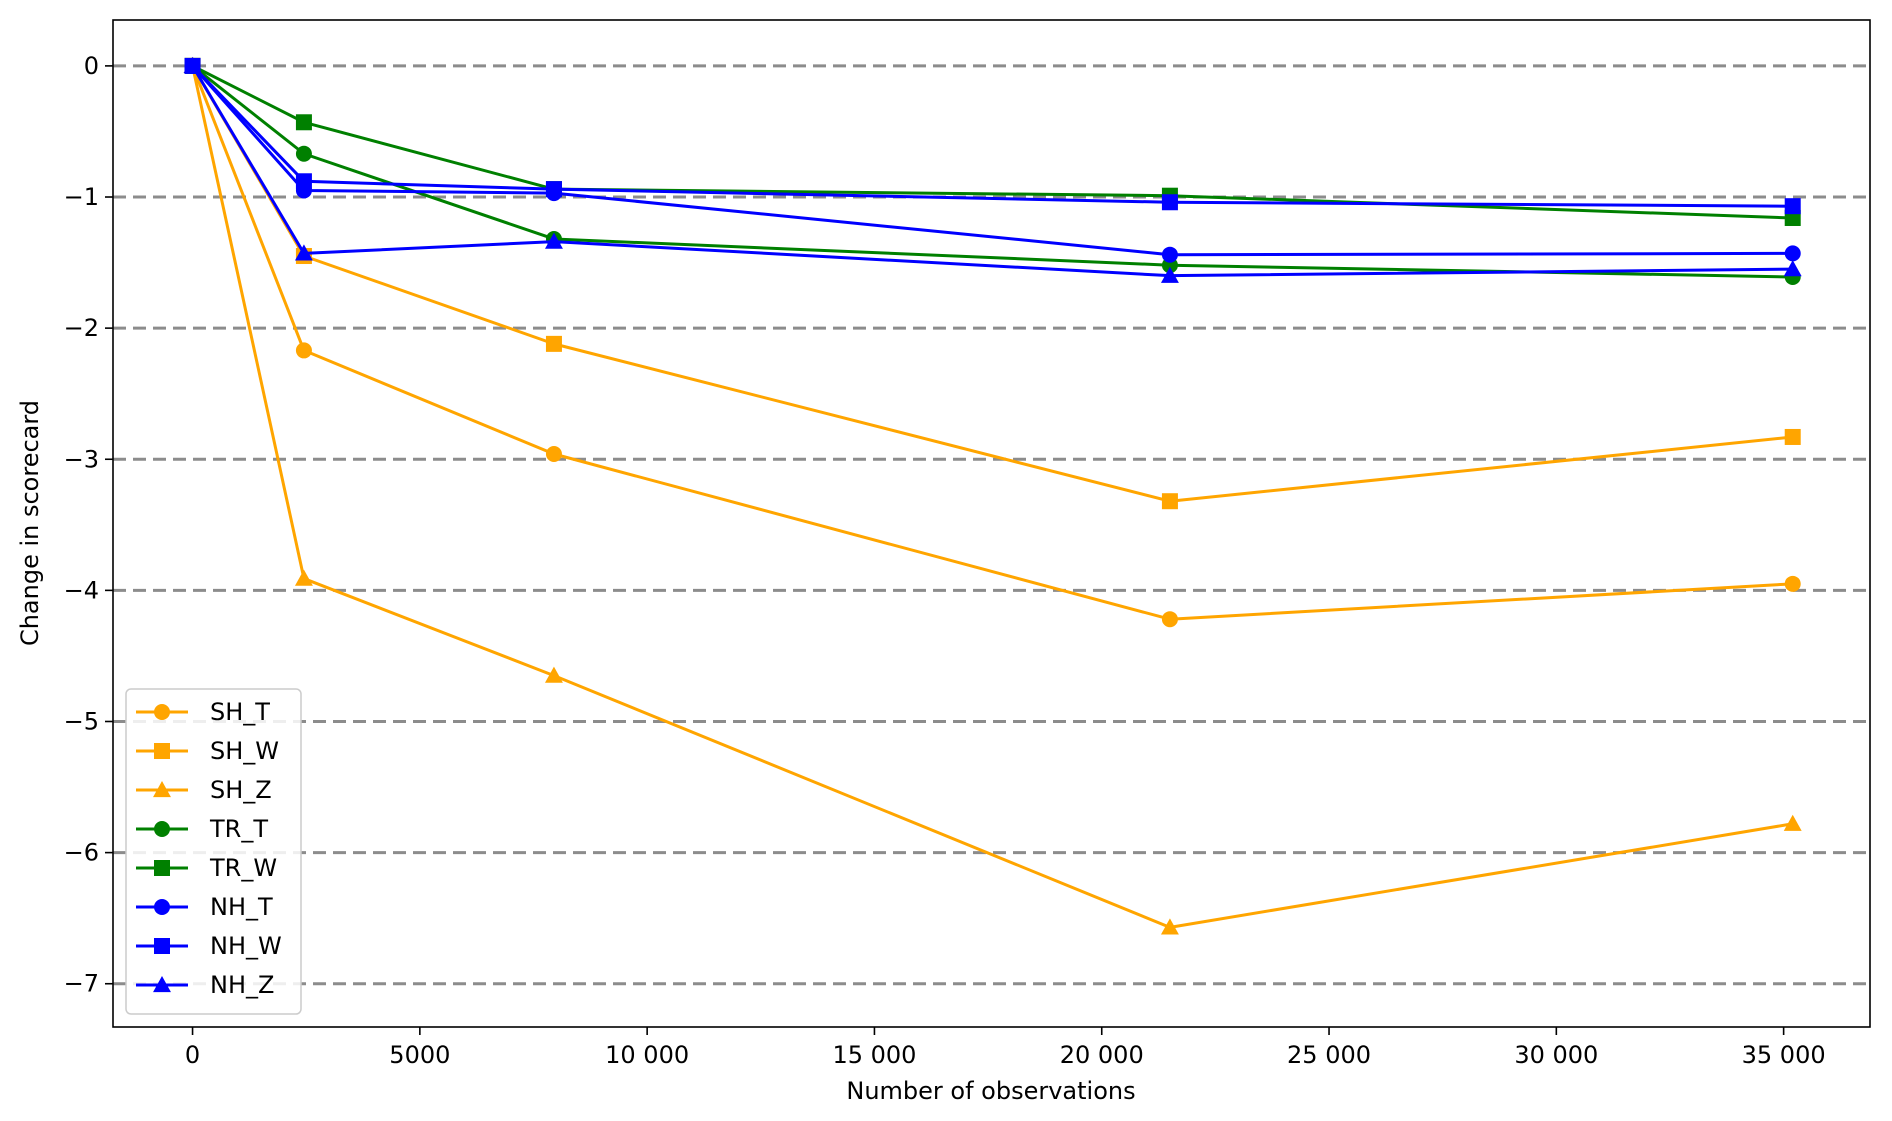 The image size is (1892, 1121). I want to click on legend-item: NH_T, so click(204, 907).